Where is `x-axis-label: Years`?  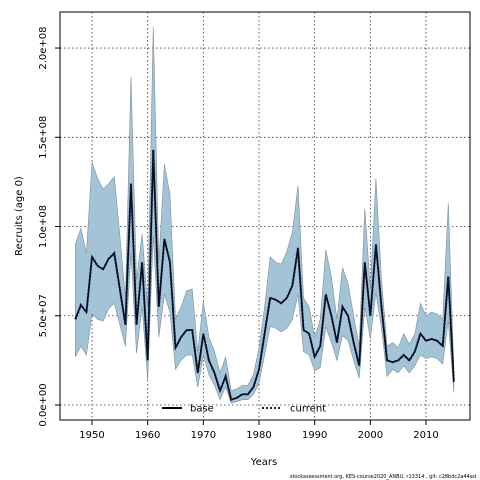
x-axis-label: Years is located at coordinates (263, 462).